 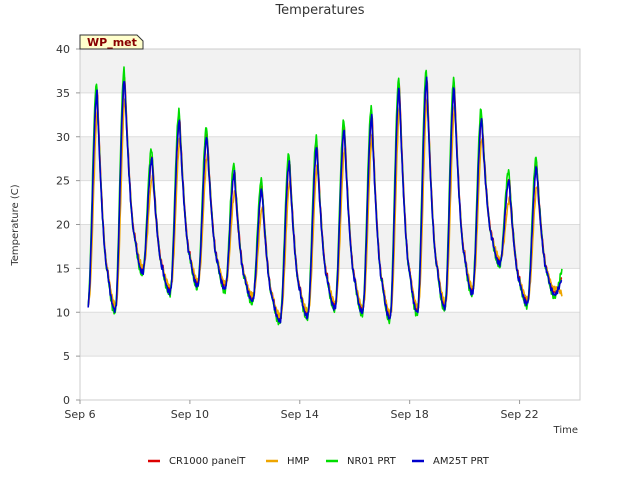 What do you see at coordinates (519, 414) in the screenshot?
I see `x-tick-label: Sep 22` at bounding box center [519, 414].